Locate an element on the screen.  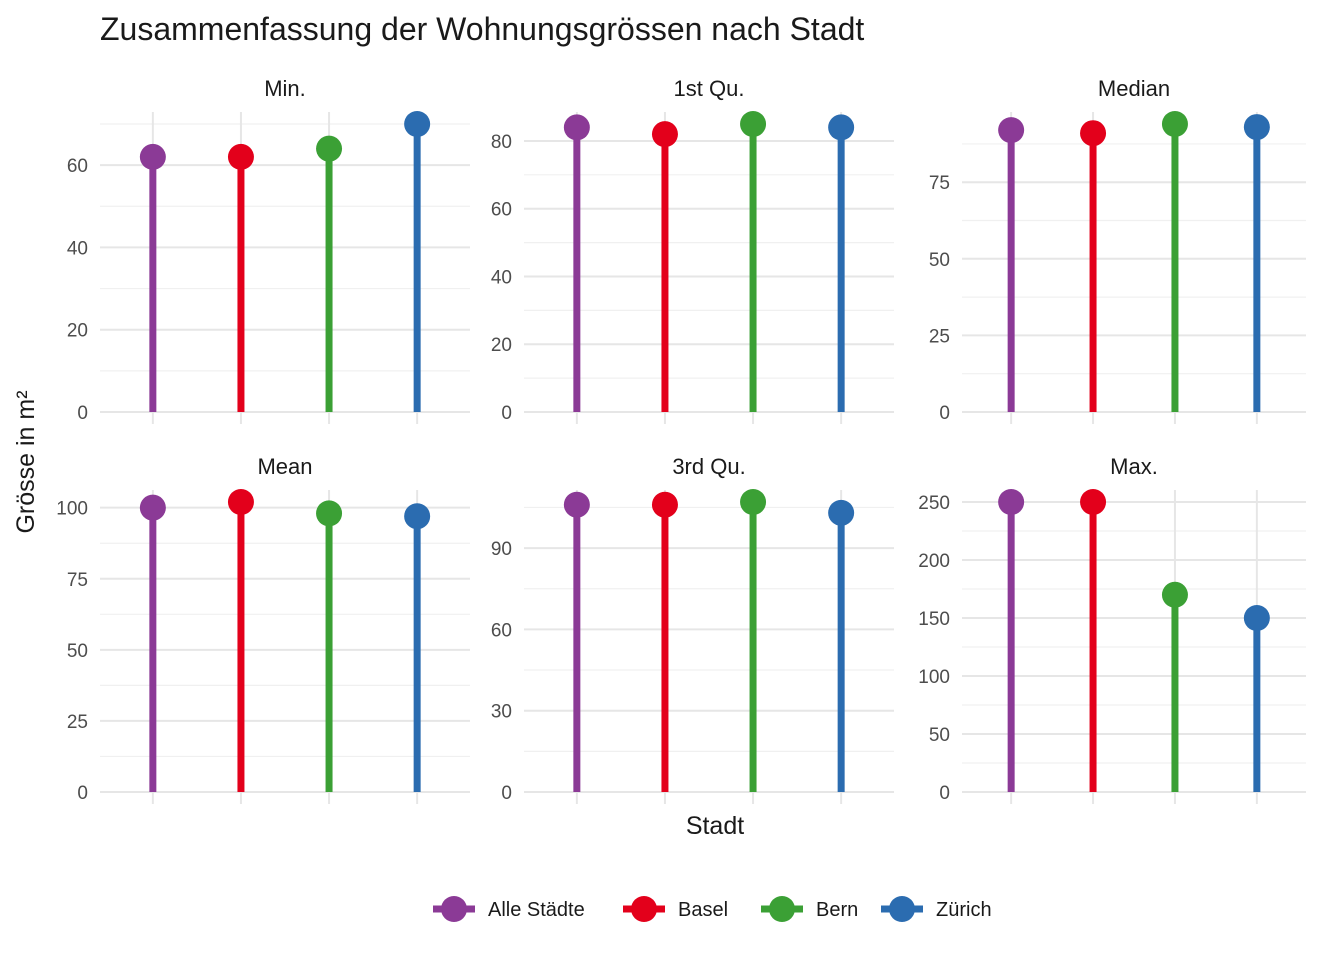
legend: Alle Städte Basel Bern Zürich is located at coordinates (712, 909).